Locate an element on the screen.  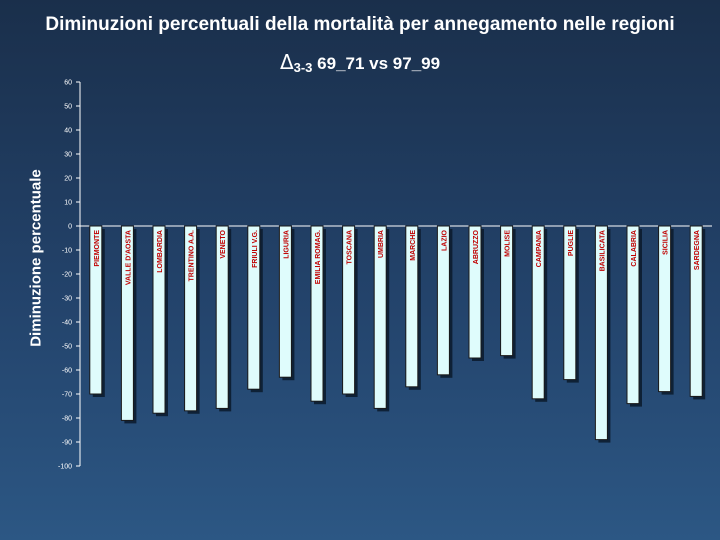
category-label: BASILICATA is located at coordinates (602, 250).